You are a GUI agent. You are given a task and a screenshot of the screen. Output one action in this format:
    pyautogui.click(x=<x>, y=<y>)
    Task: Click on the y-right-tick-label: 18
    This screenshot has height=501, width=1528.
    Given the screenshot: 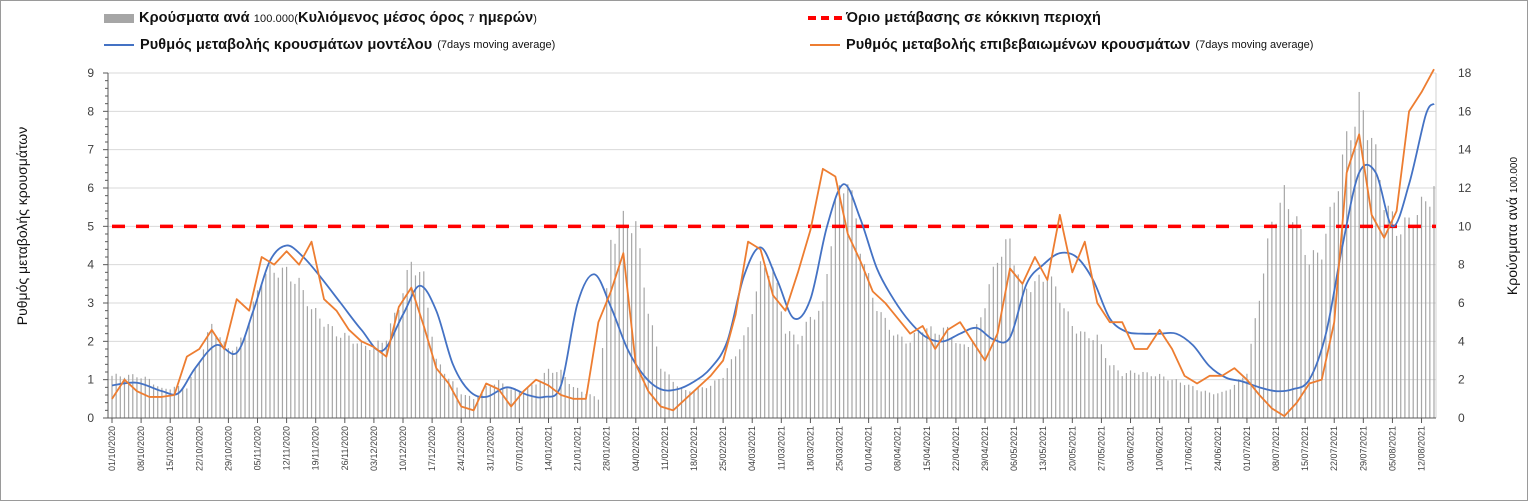 What is the action you would take?
    pyautogui.click(x=1465, y=73)
    